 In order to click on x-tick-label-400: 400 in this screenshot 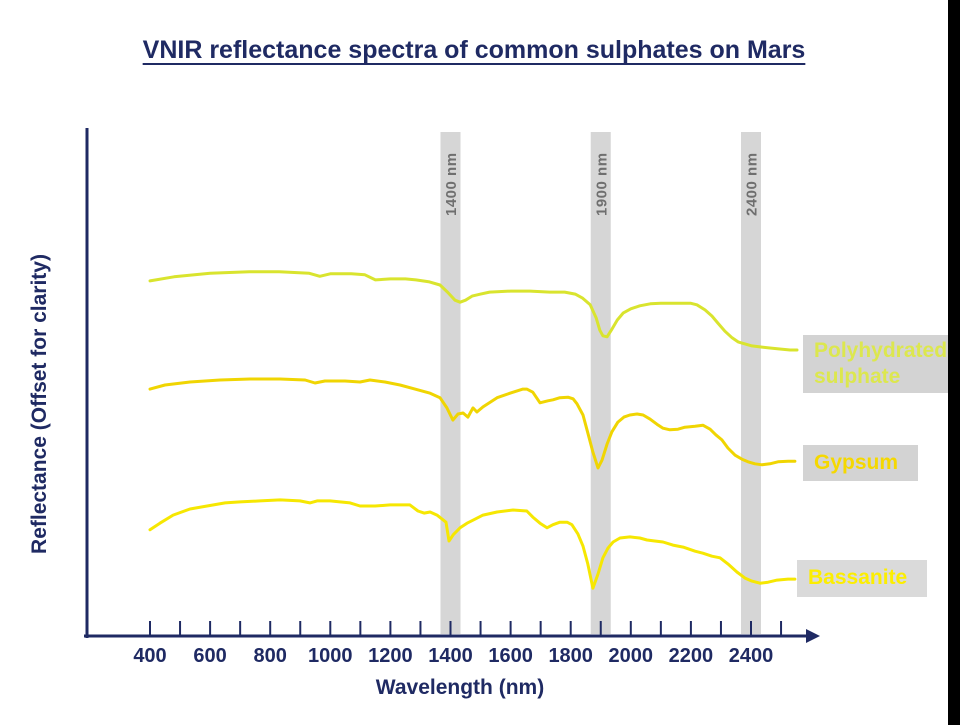, I will do `click(149, 656)`.